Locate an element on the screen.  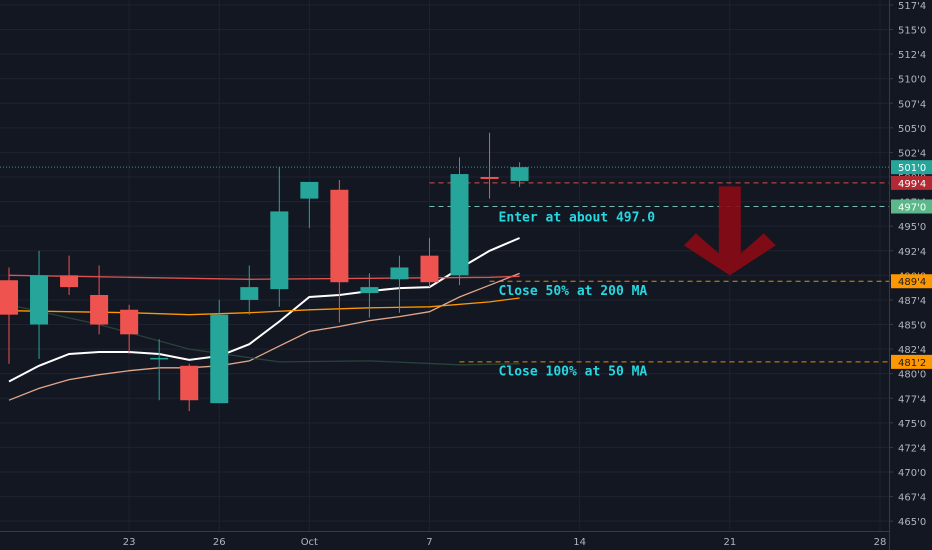
price-tag-label: 481'2 is located at coordinates (912, 363).